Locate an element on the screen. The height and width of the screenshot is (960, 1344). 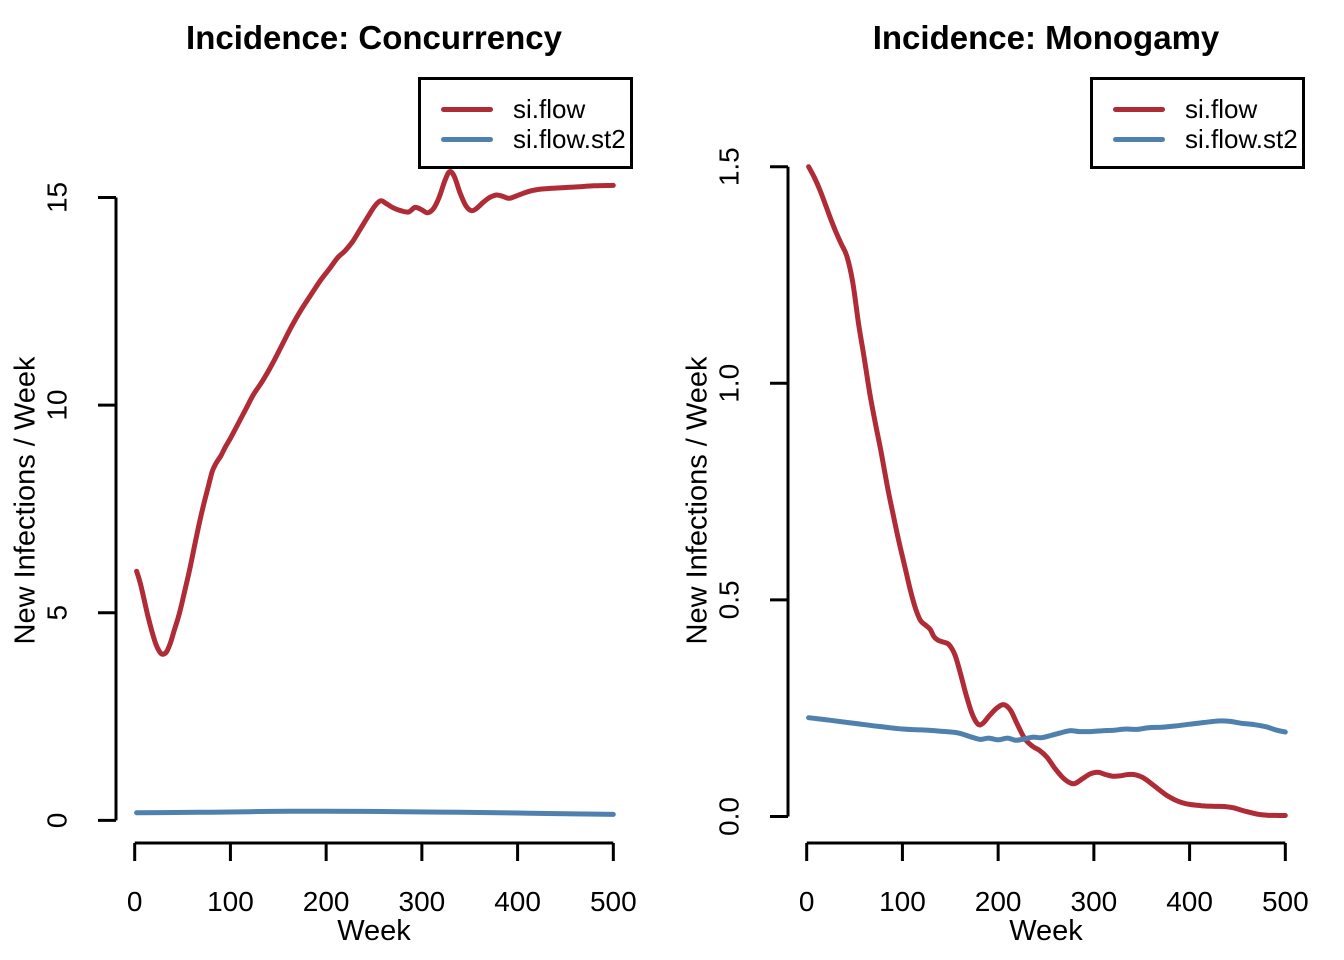
y-tick-label: 10 is located at coordinates (57, 405).